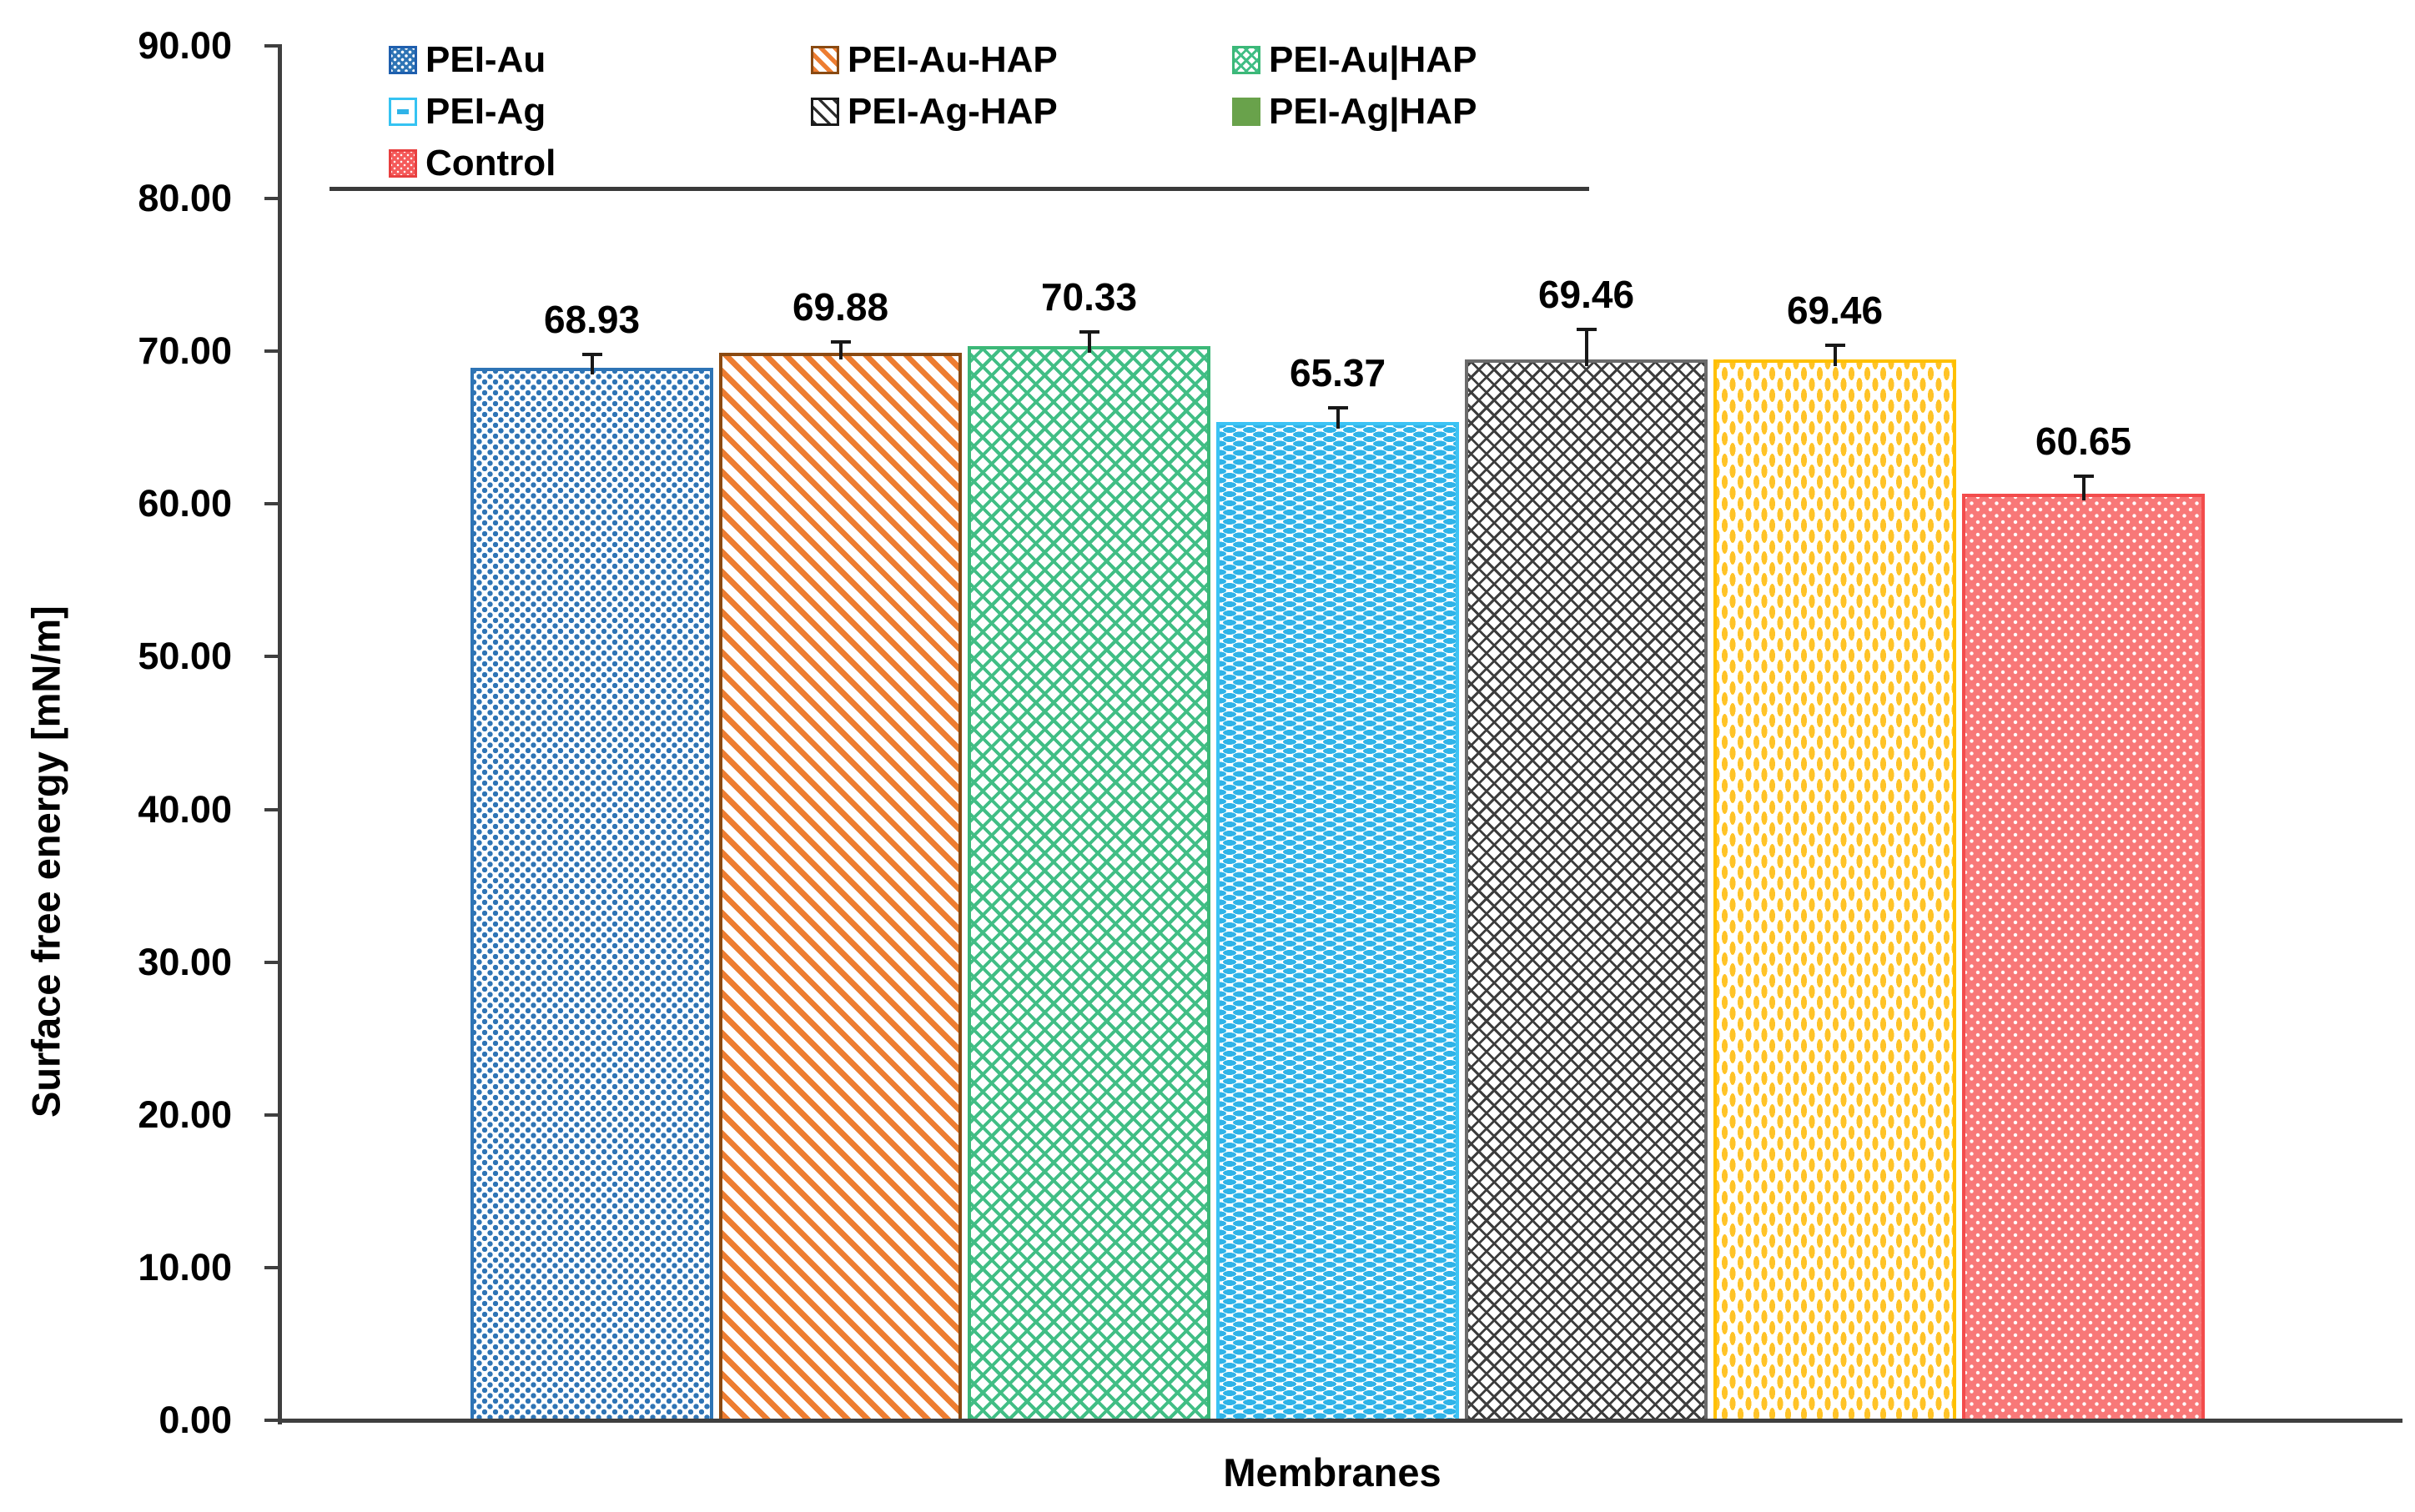  What do you see at coordinates (185, 1267) in the screenshot?
I see `y-tick-label: 10.00` at bounding box center [185, 1267].